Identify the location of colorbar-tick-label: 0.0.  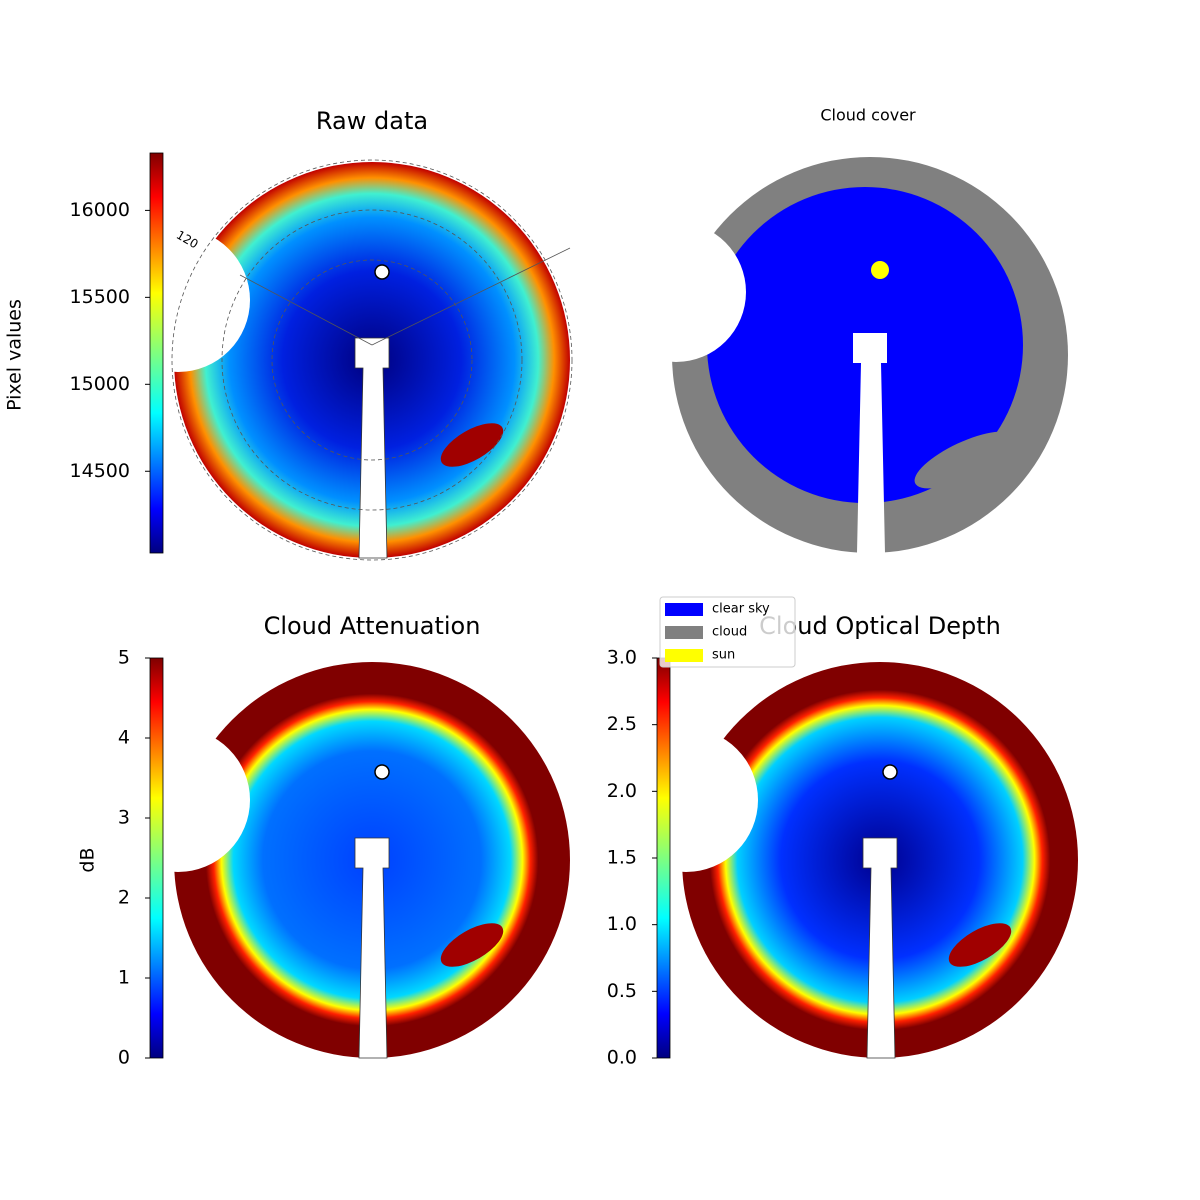
(622, 1058).